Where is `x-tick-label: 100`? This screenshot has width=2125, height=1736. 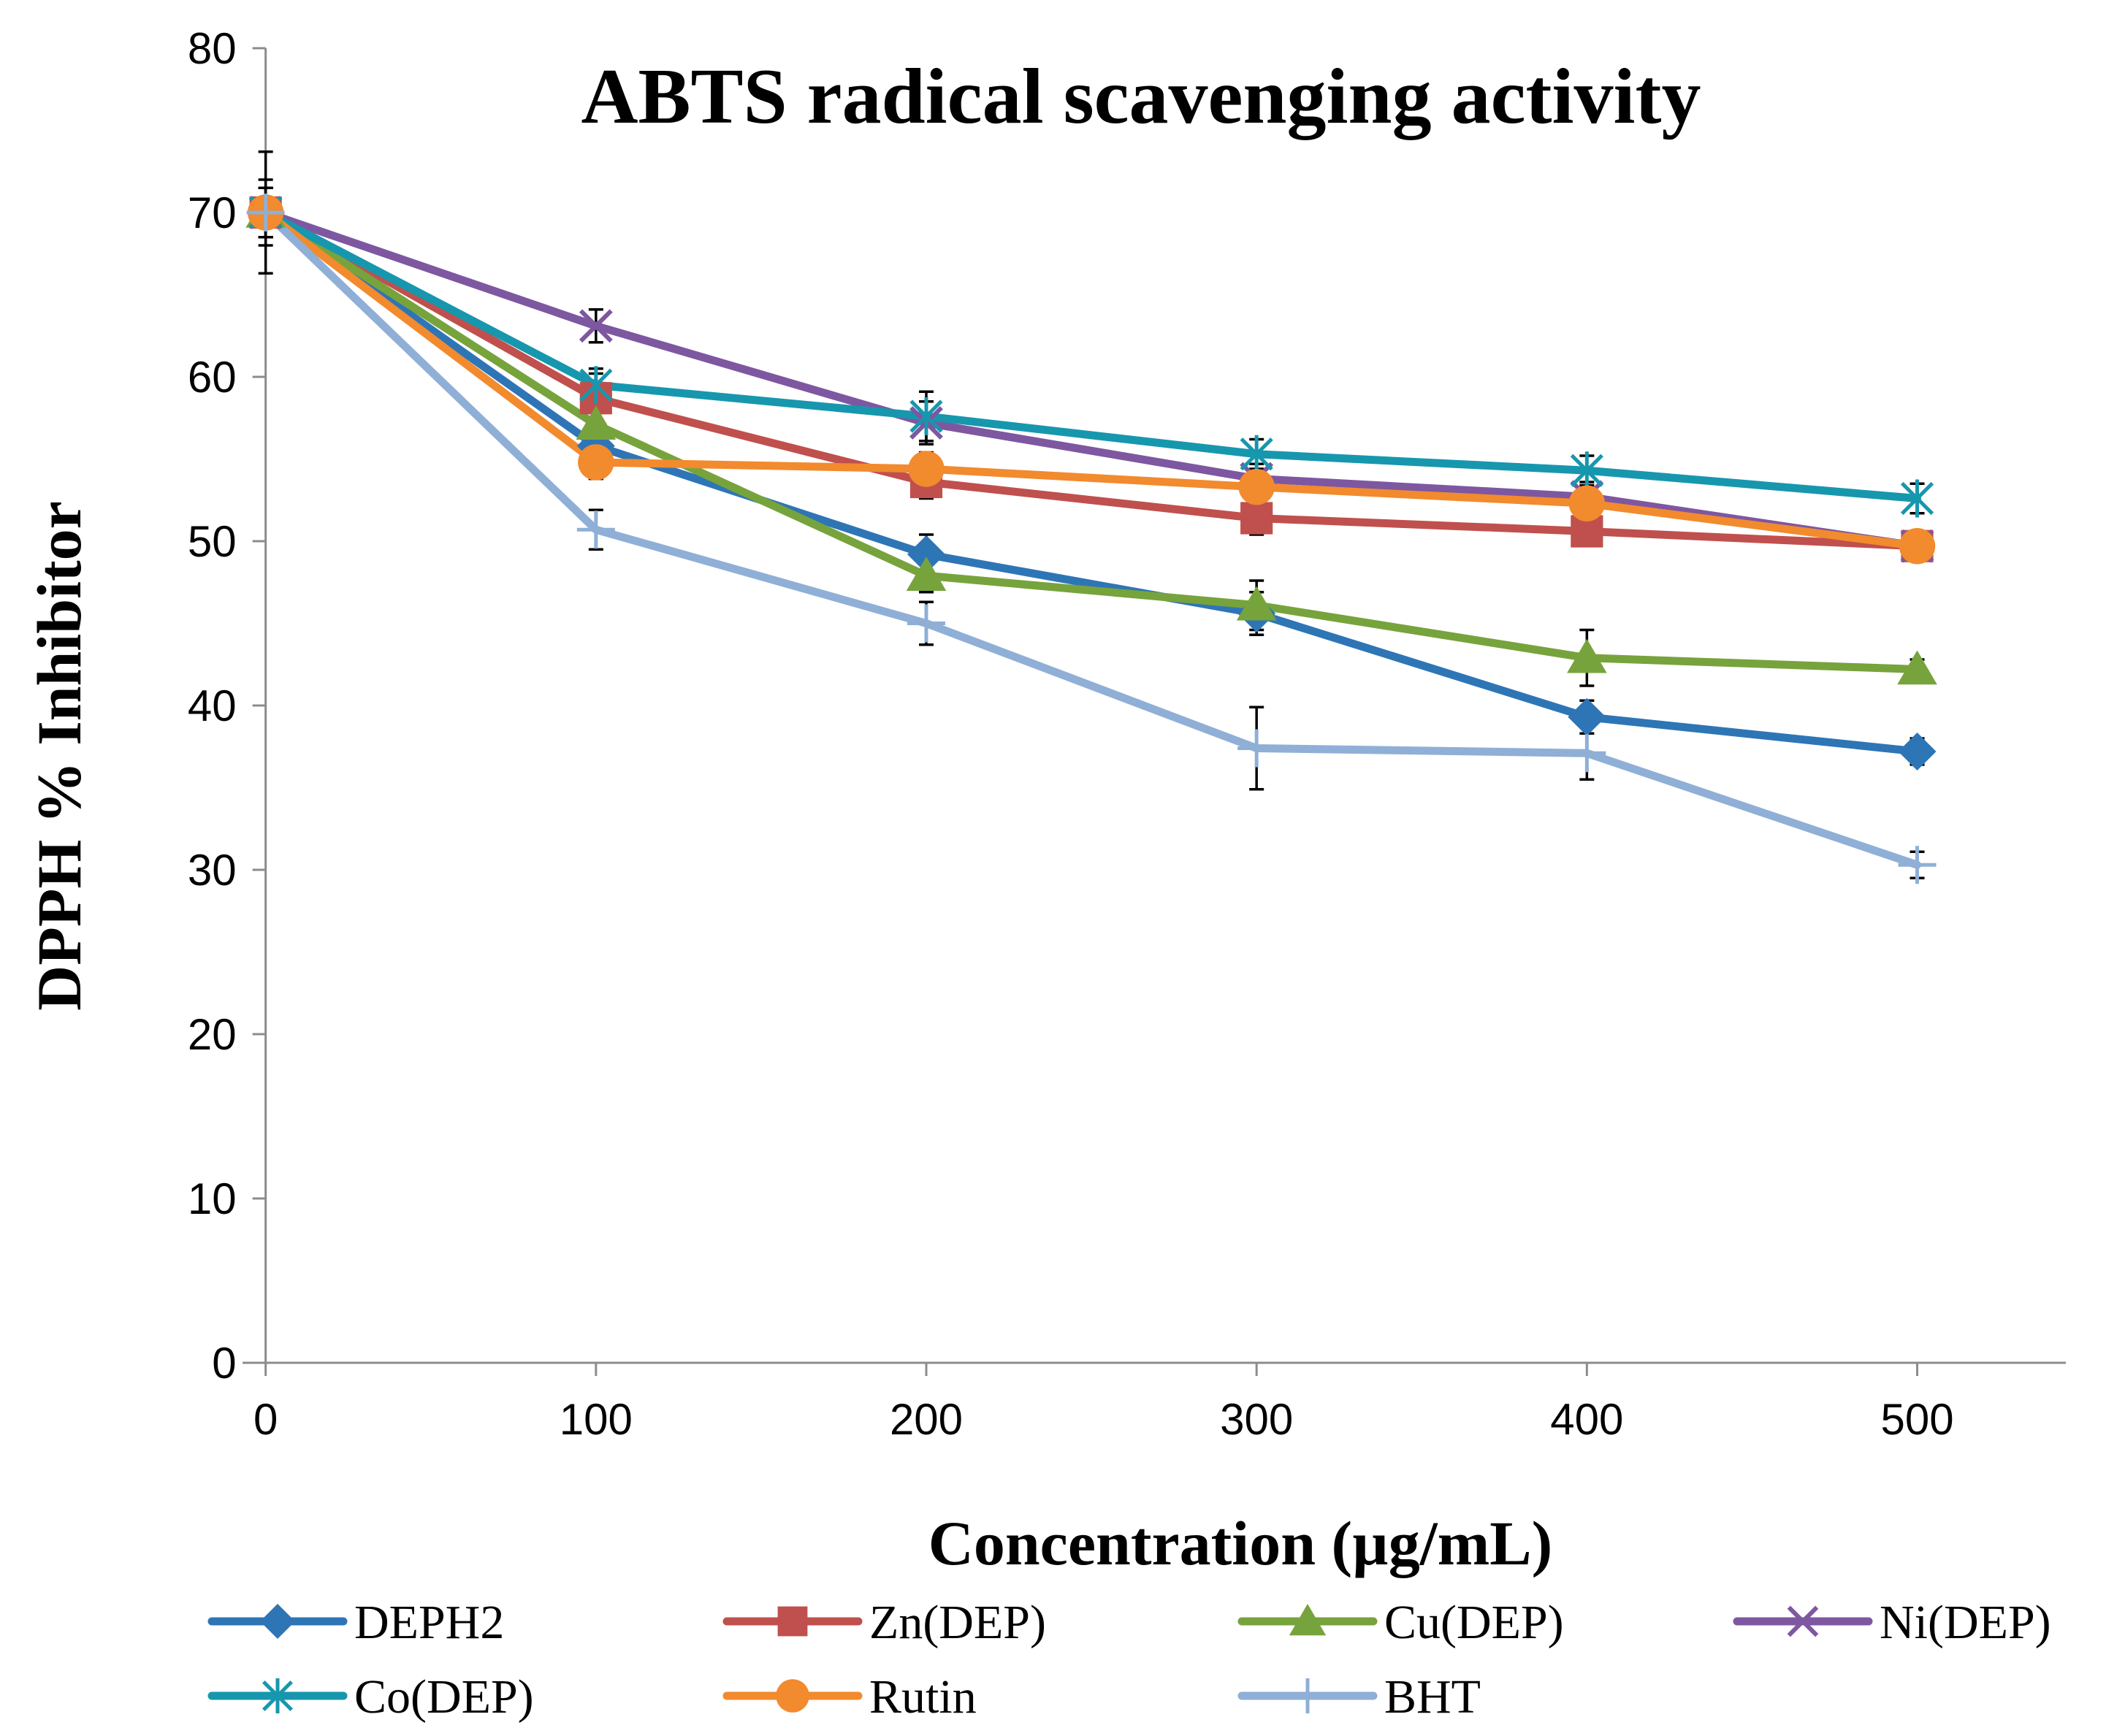 x-tick-label: 100 is located at coordinates (596, 1419).